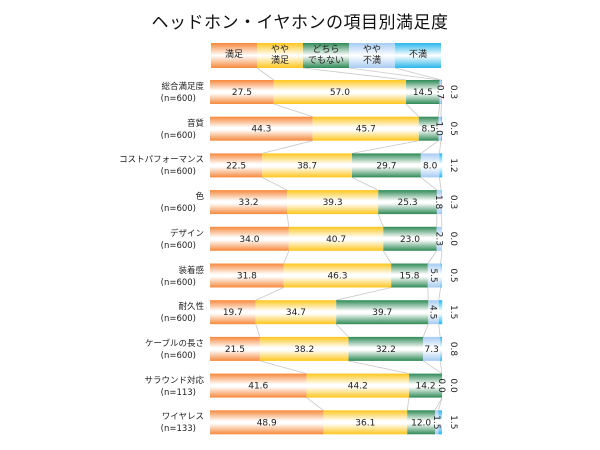 The width and height of the screenshot is (600, 450). What do you see at coordinates (426, 387) in the screenshot?
I see `data-label: 14.2` at bounding box center [426, 387].